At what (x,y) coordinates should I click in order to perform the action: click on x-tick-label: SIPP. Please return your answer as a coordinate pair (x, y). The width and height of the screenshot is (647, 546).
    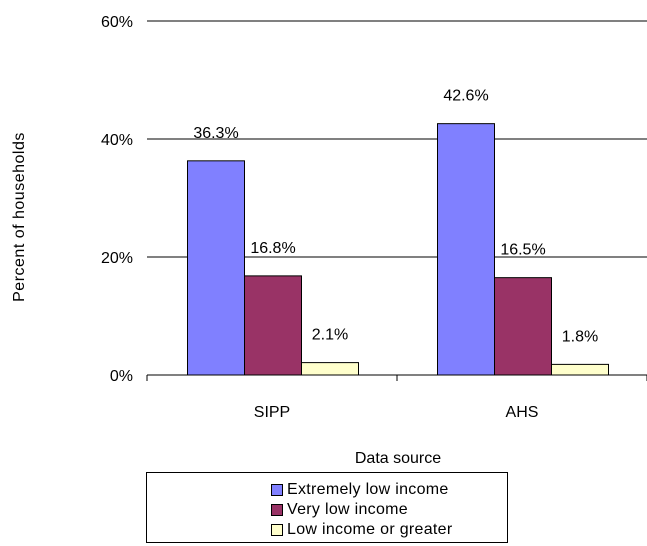
    Looking at the image, I should click on (272, 412).